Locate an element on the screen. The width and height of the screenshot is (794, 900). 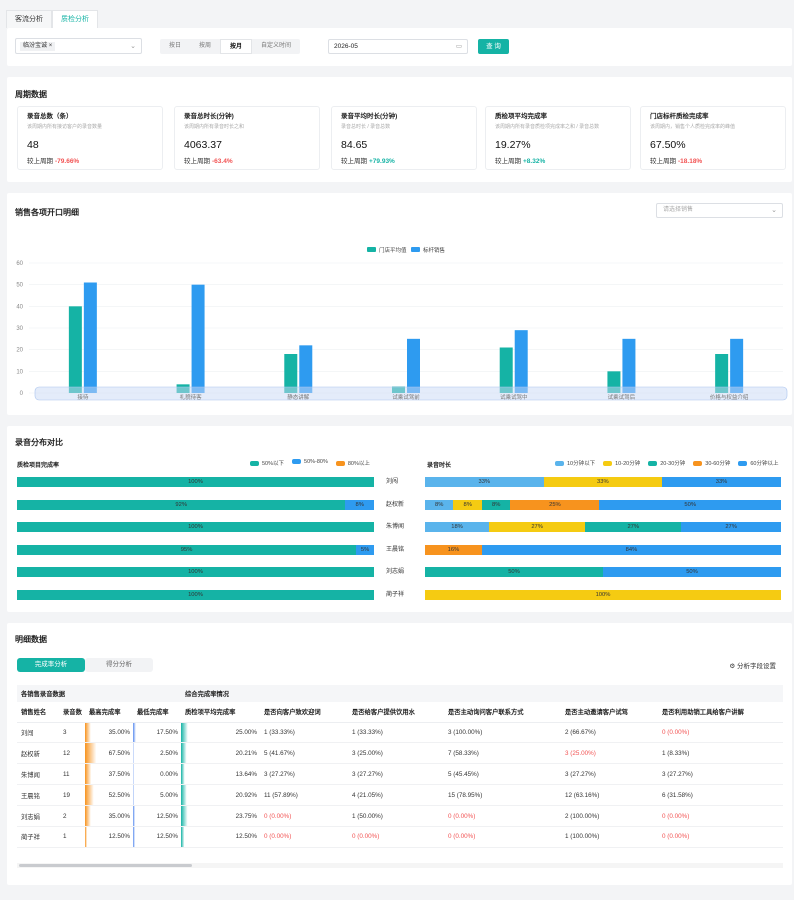
period-week: 按周 is located at coordinates (205, 46).